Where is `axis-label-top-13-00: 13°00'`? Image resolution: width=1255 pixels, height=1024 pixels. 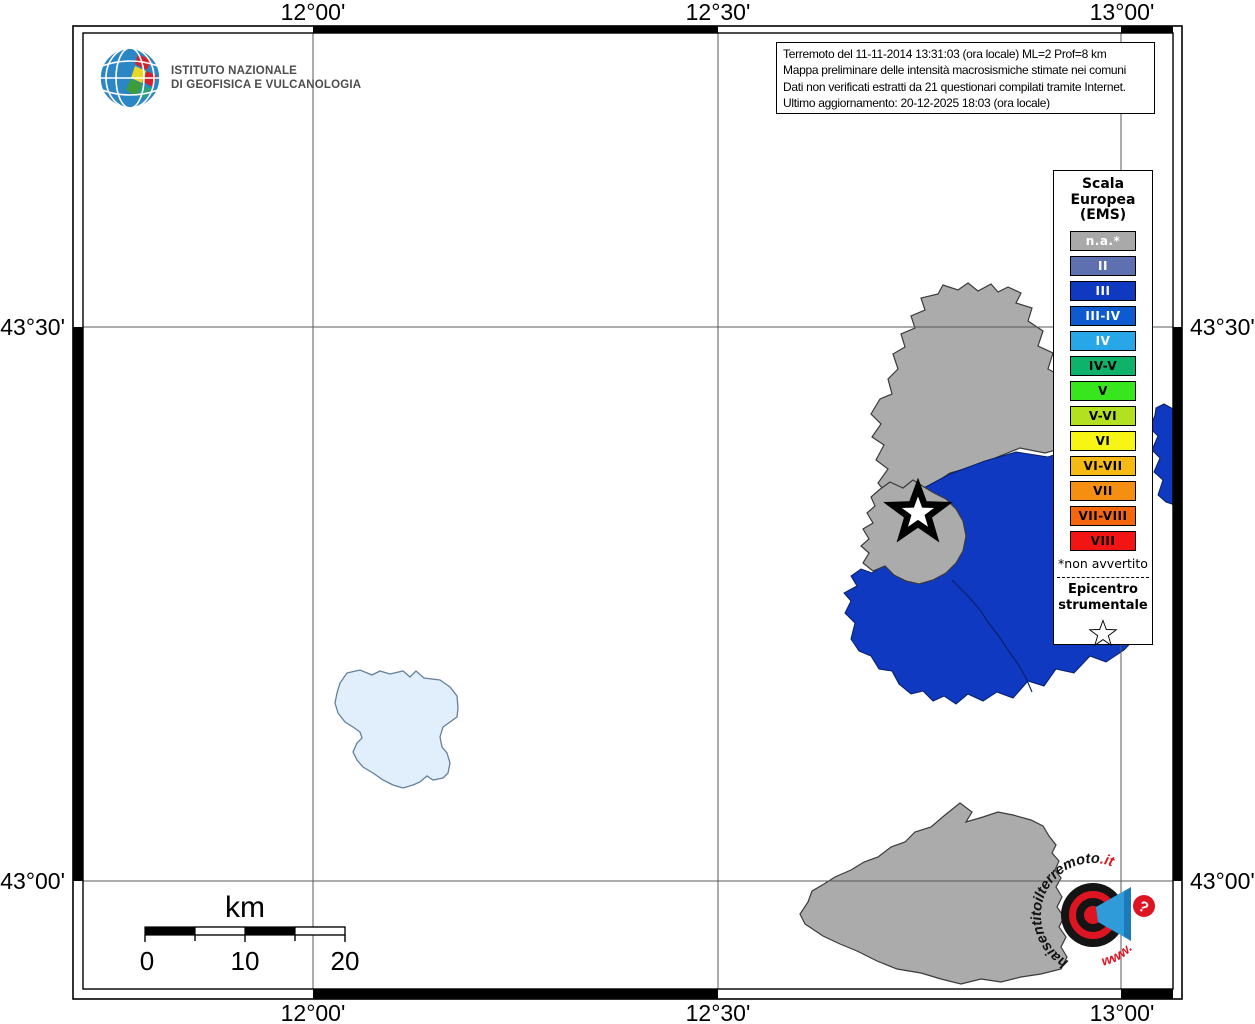
axis-label-top-13-00: 13°00' is located at coordinates (1122, 12).